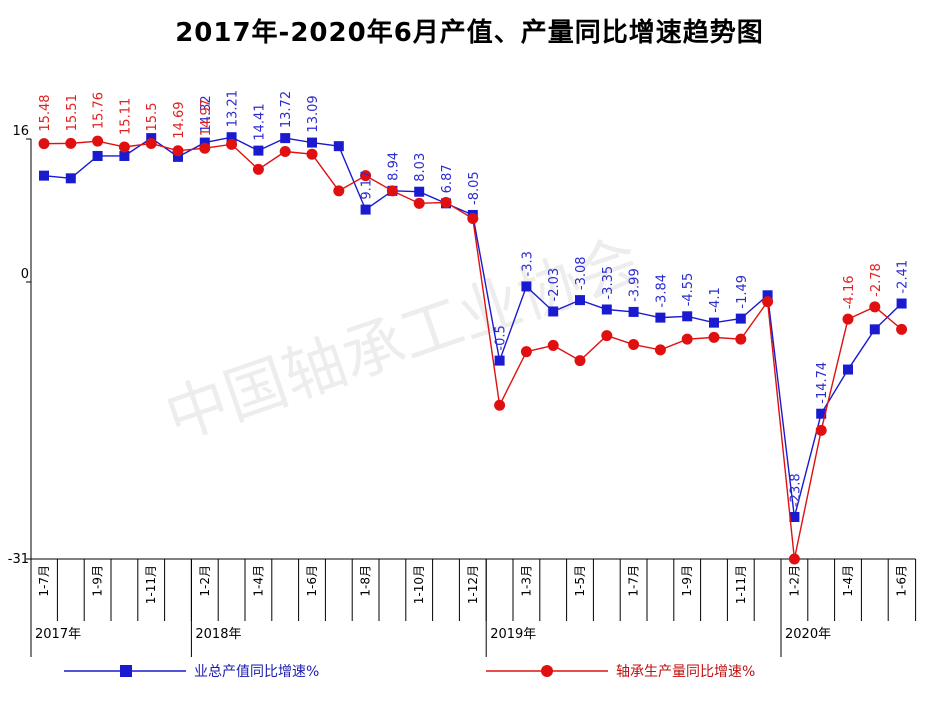 This screenshot has width=939, height=719. I want to click on data-label: -4.1, so click(715, 299).